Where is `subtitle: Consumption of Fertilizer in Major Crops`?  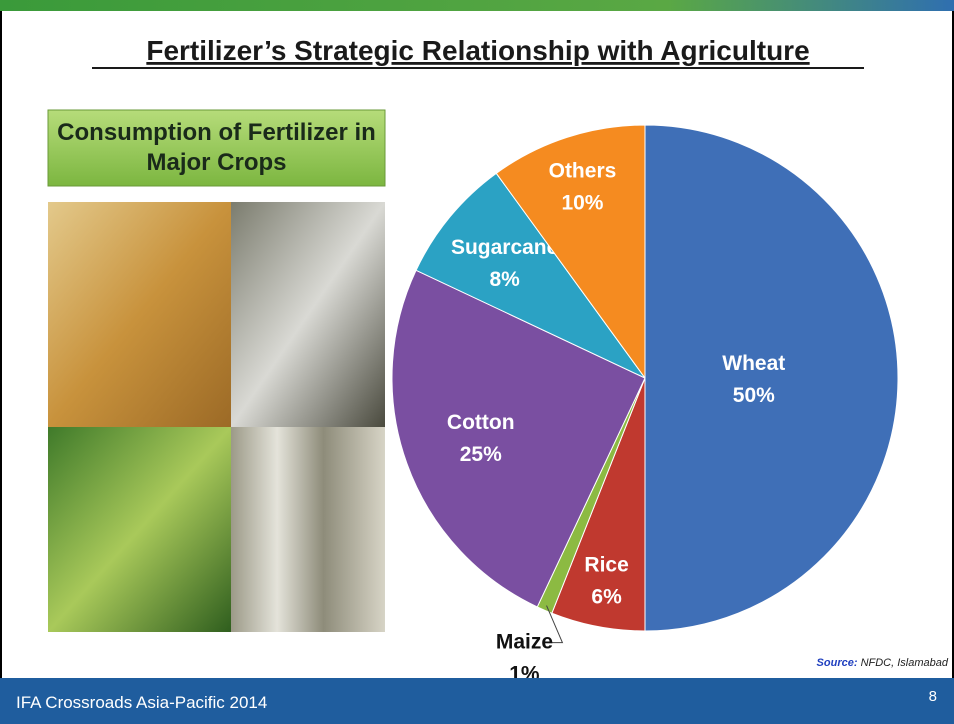 subtitle: Consumption of Fertilizer in Major Crops is located at coordinates (216, 147).